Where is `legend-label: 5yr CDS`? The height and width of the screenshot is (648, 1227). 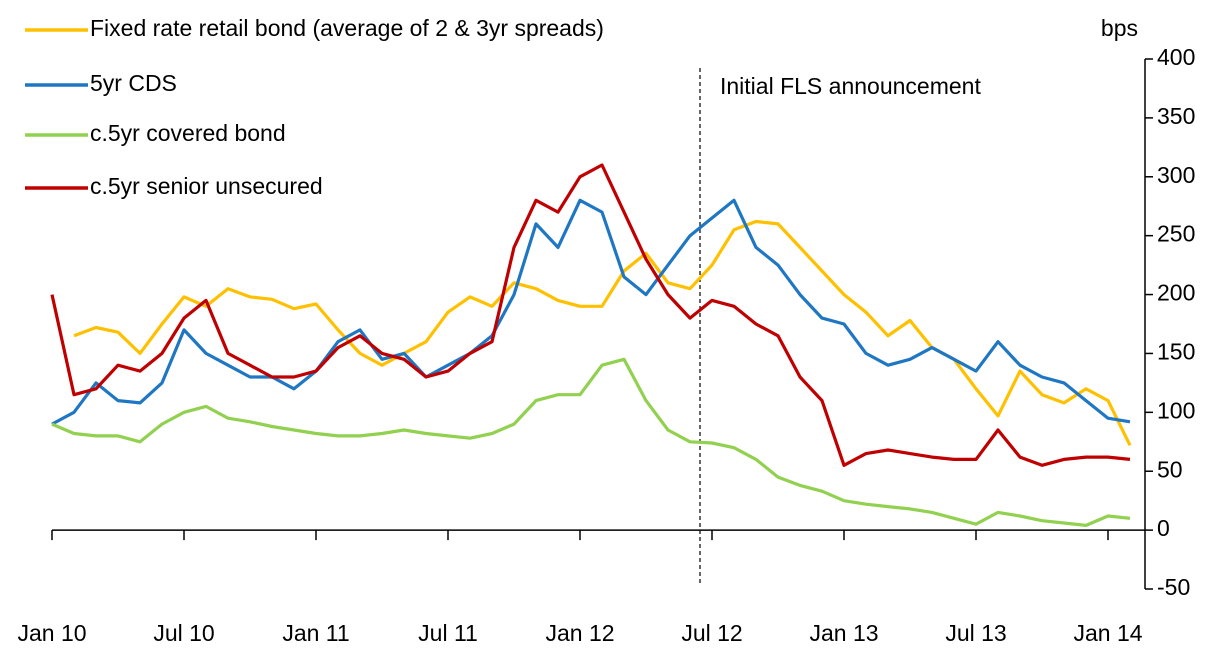
legend-label: 5yr CDS is located at coordinates (133, 83).